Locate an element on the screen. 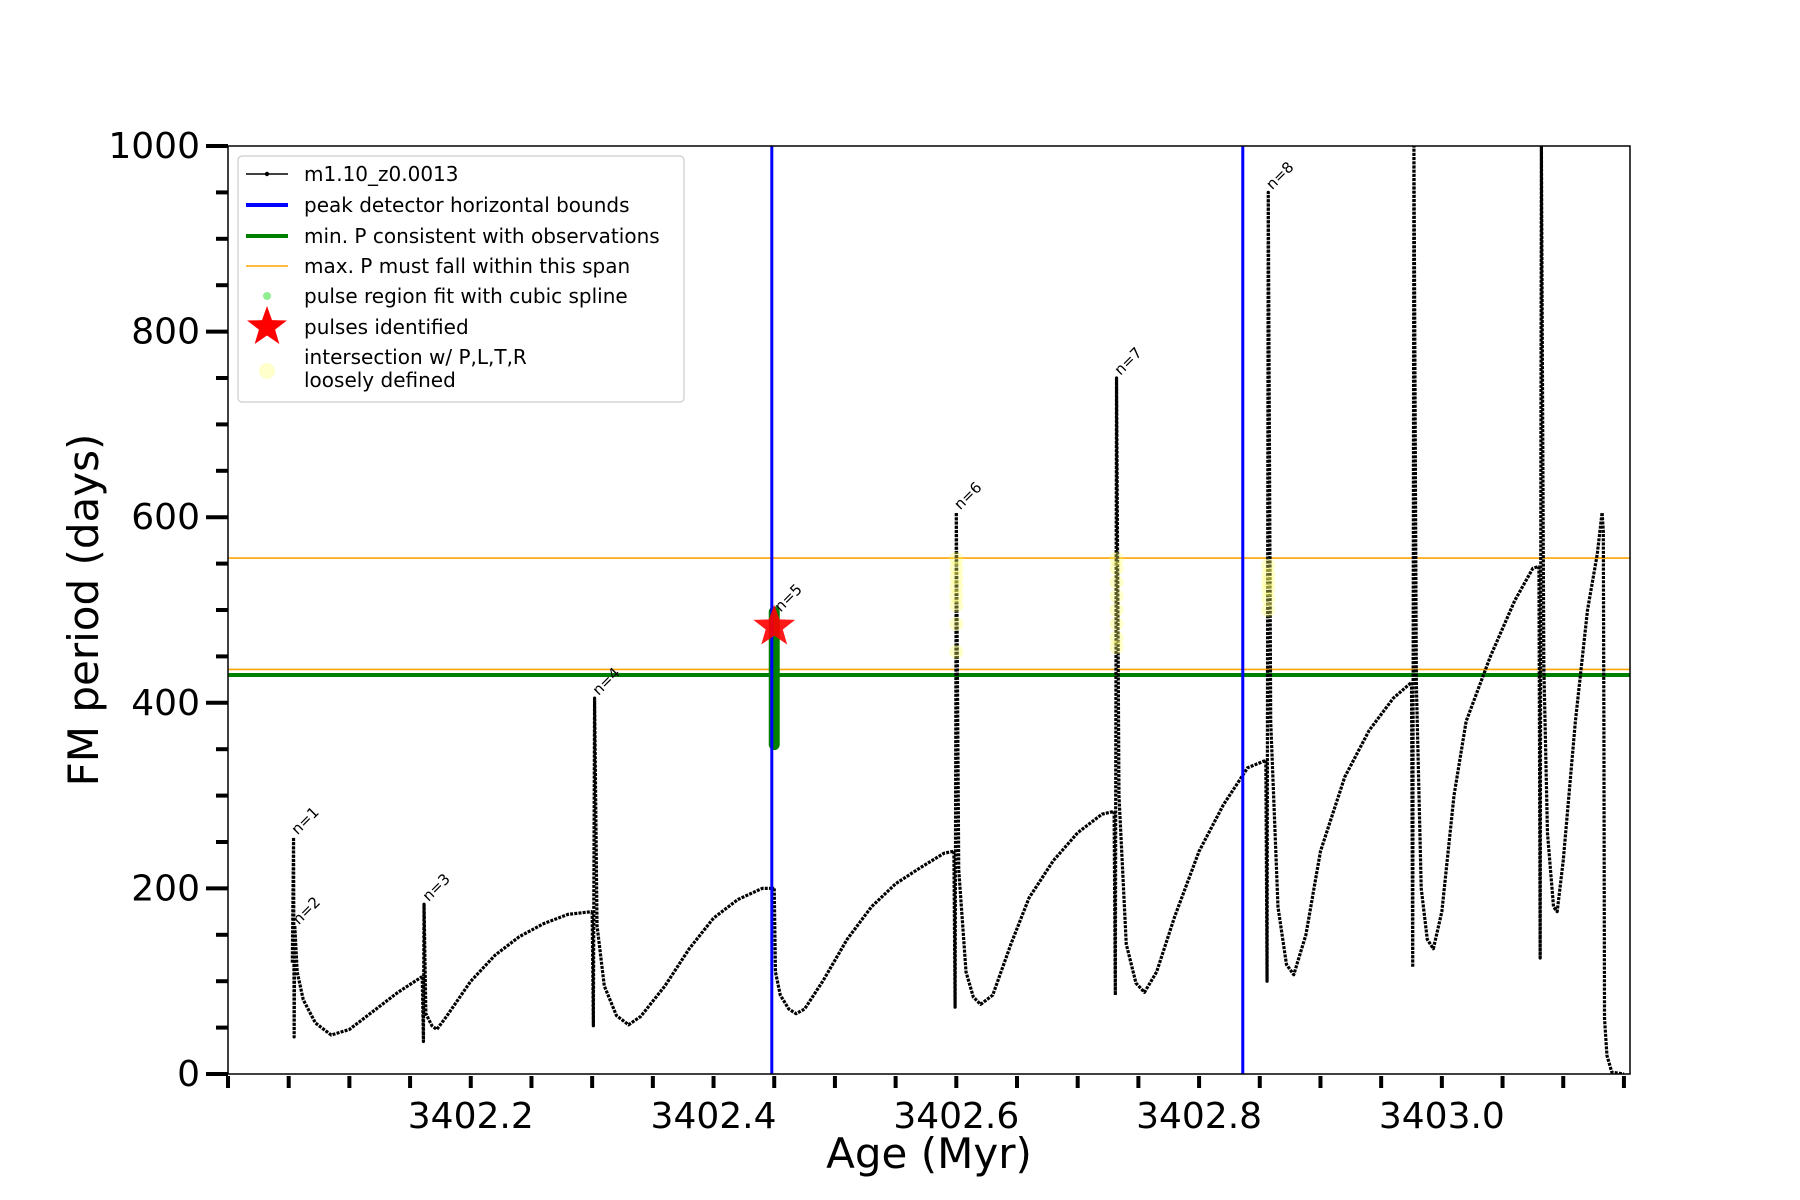 The height and width of the screenshot is (1200, 1800). legend-entry-4: pulse region fit with cubic spline is located at coordinates (445, 296).